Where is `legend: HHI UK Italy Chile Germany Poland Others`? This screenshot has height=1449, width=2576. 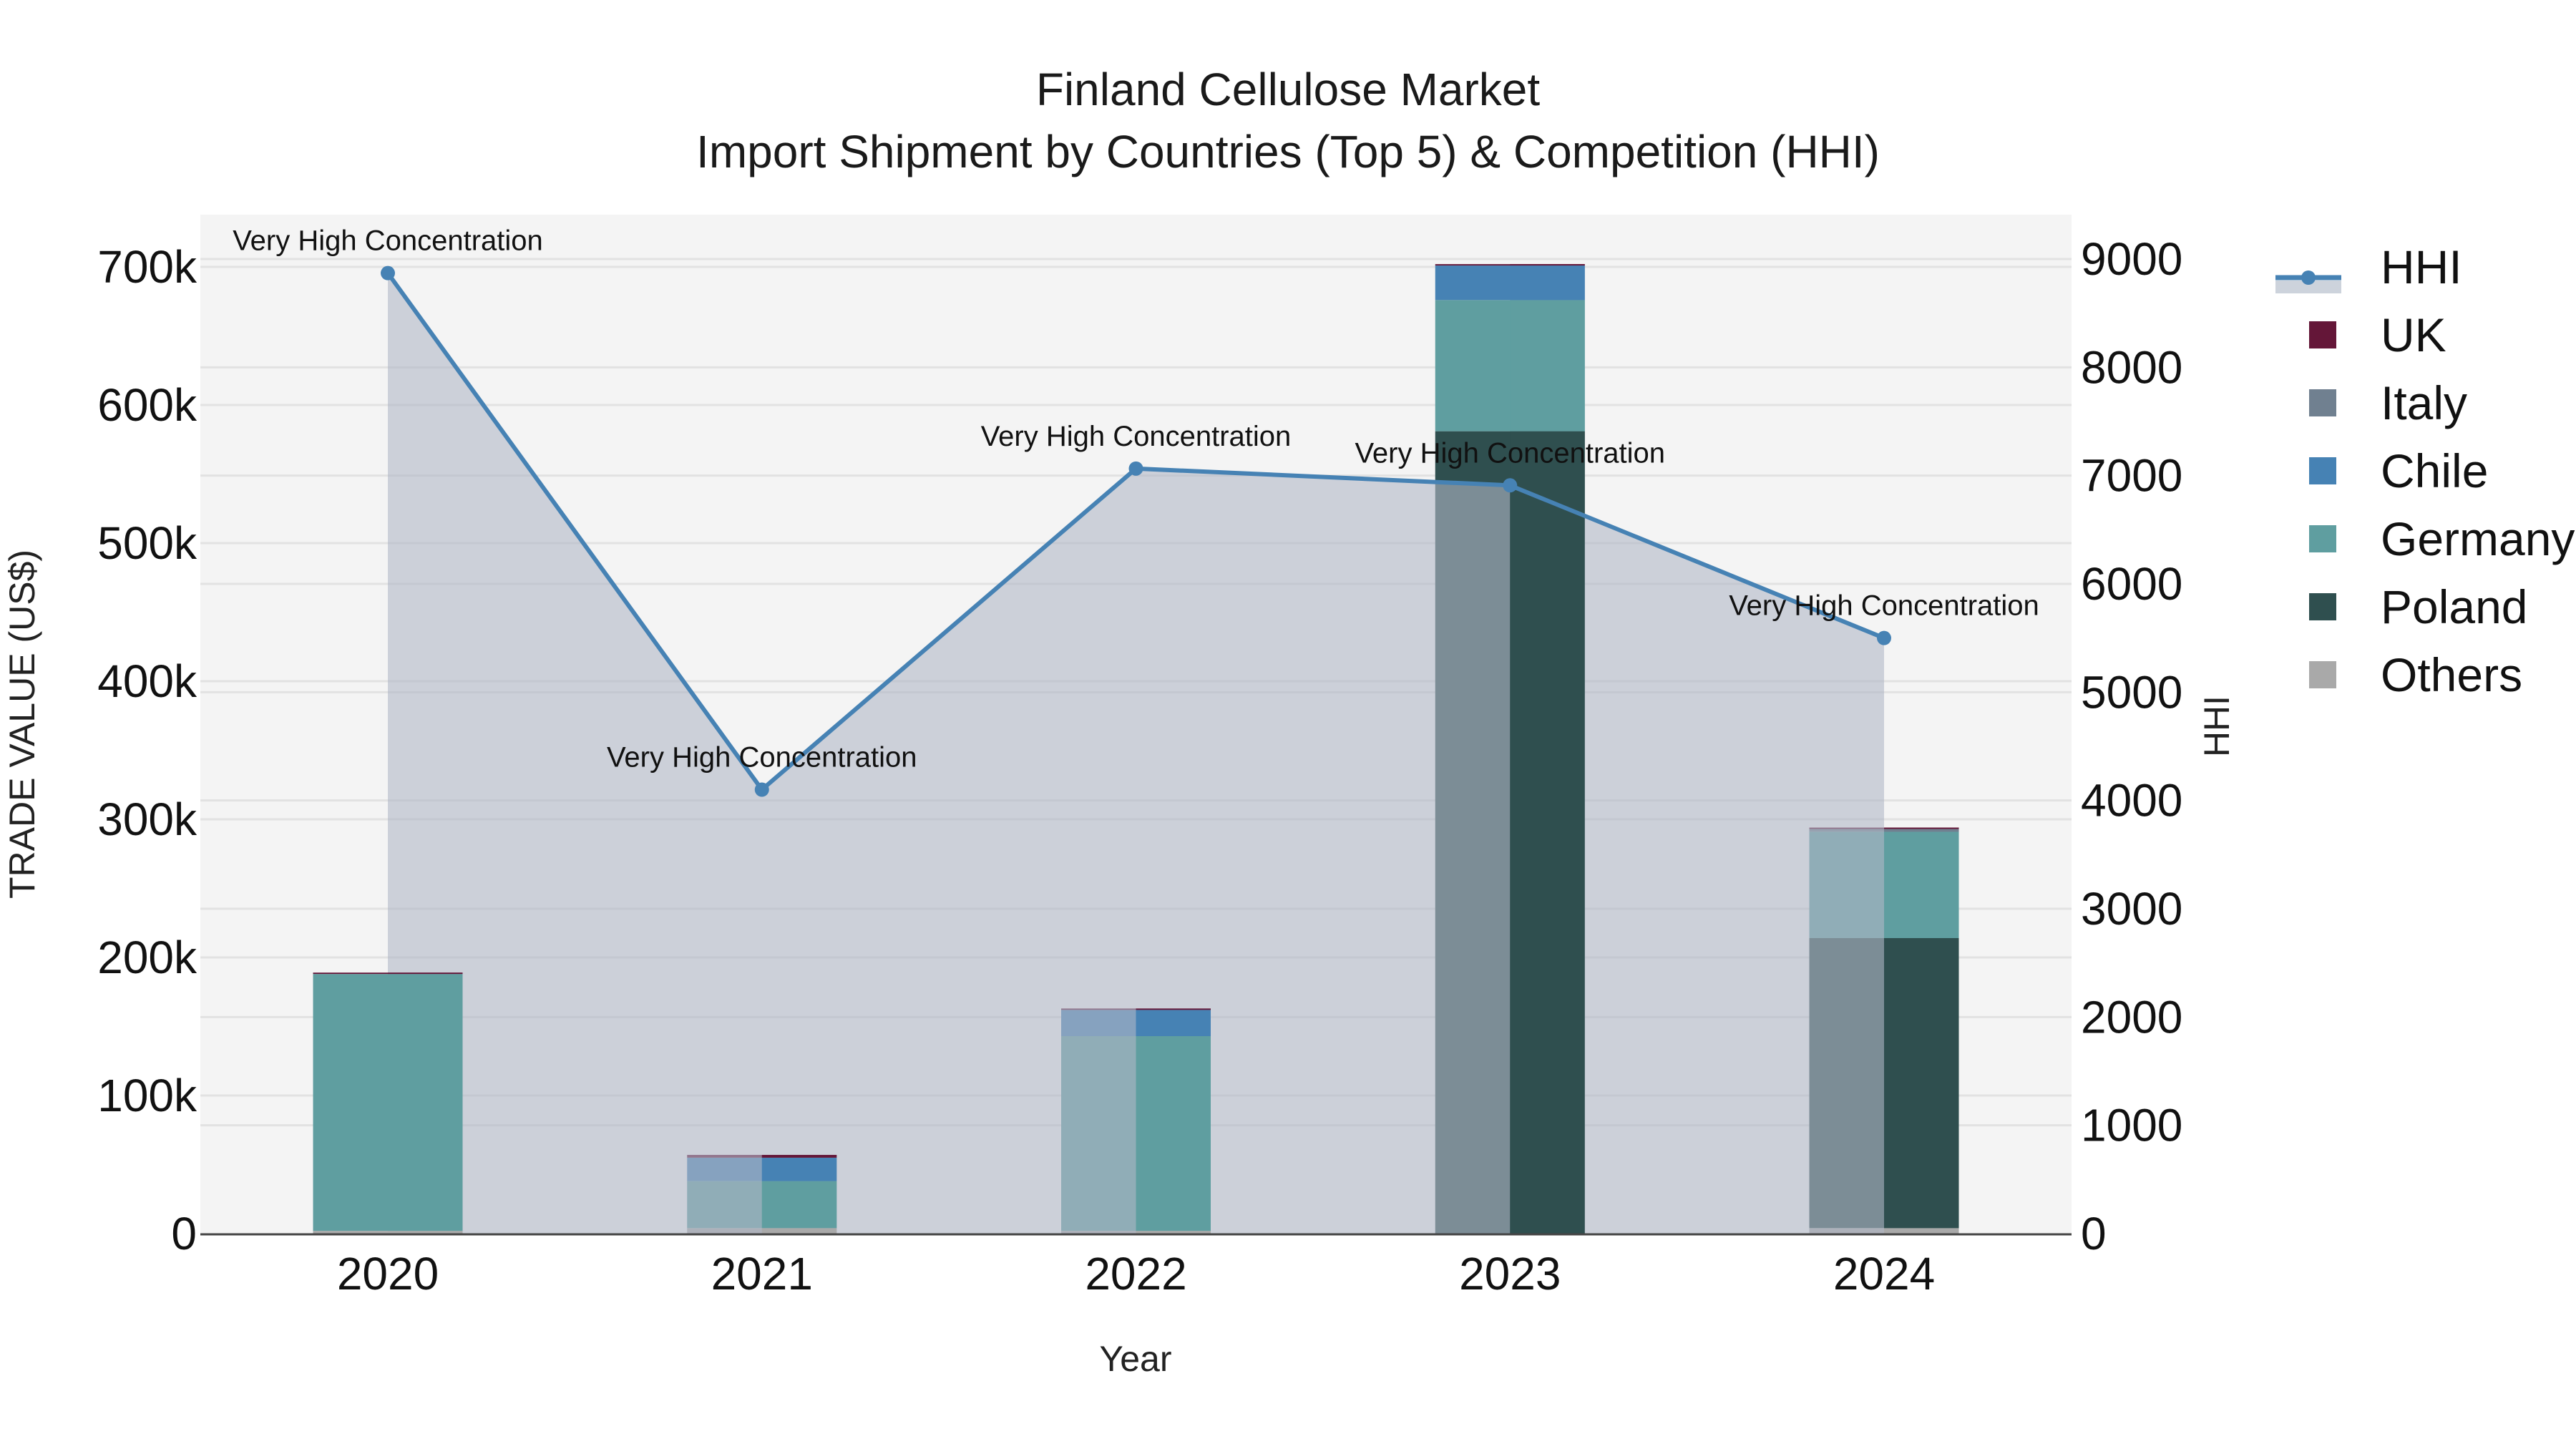
legend: HHI UK Italy Chile Germany Poland Others is located at coordinates (2425, 470).